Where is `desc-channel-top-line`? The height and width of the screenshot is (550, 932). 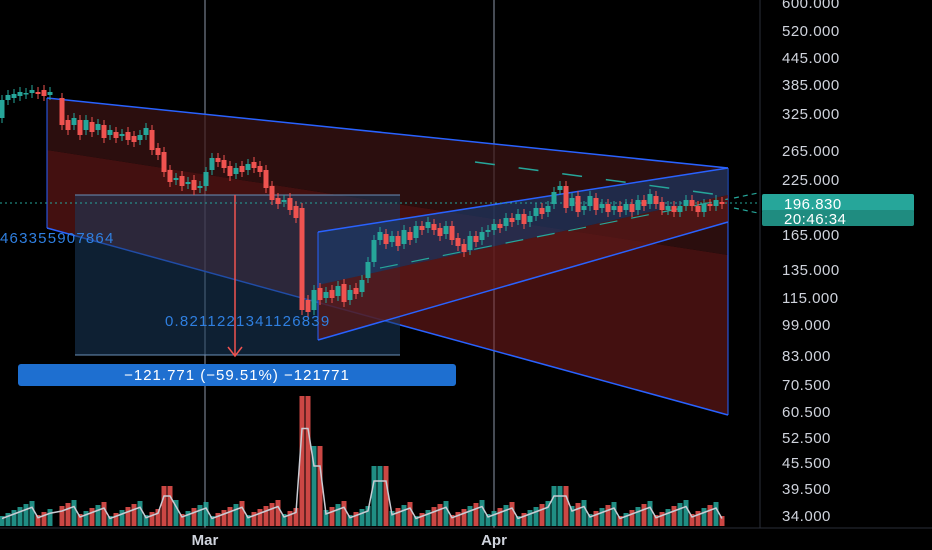 desc-channel-top-line is located at coordinates (387, 133).